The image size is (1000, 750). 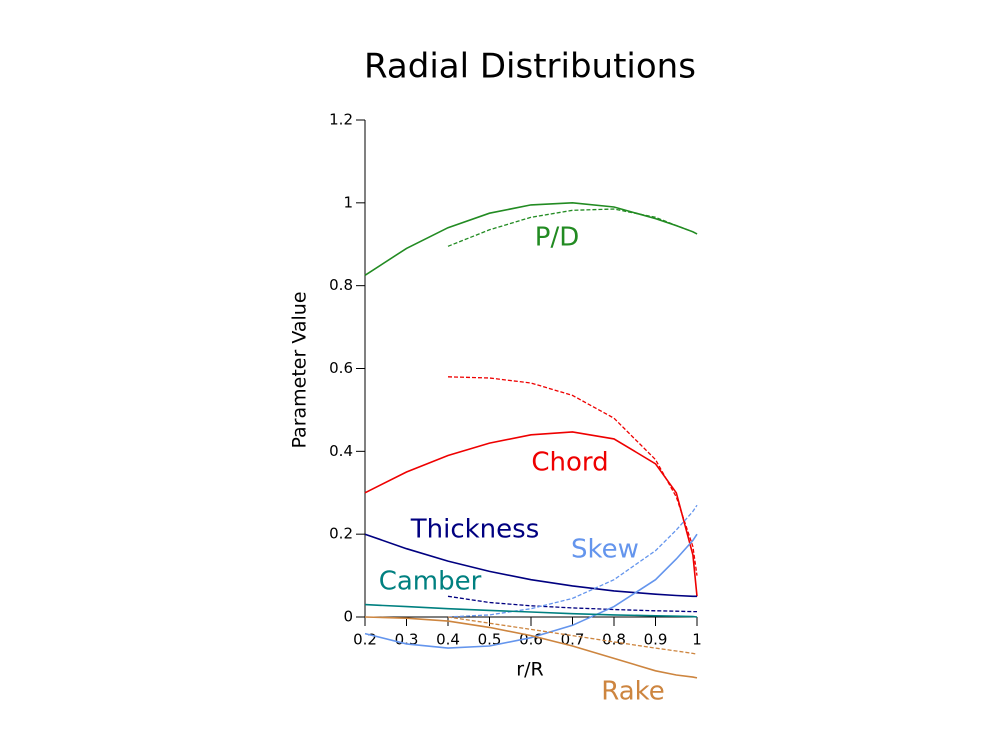 What do you see at coordinates (300, 369) in the screenshot?
I see `y-axis-label: Parameter Value` at bounding box center [300, 369].